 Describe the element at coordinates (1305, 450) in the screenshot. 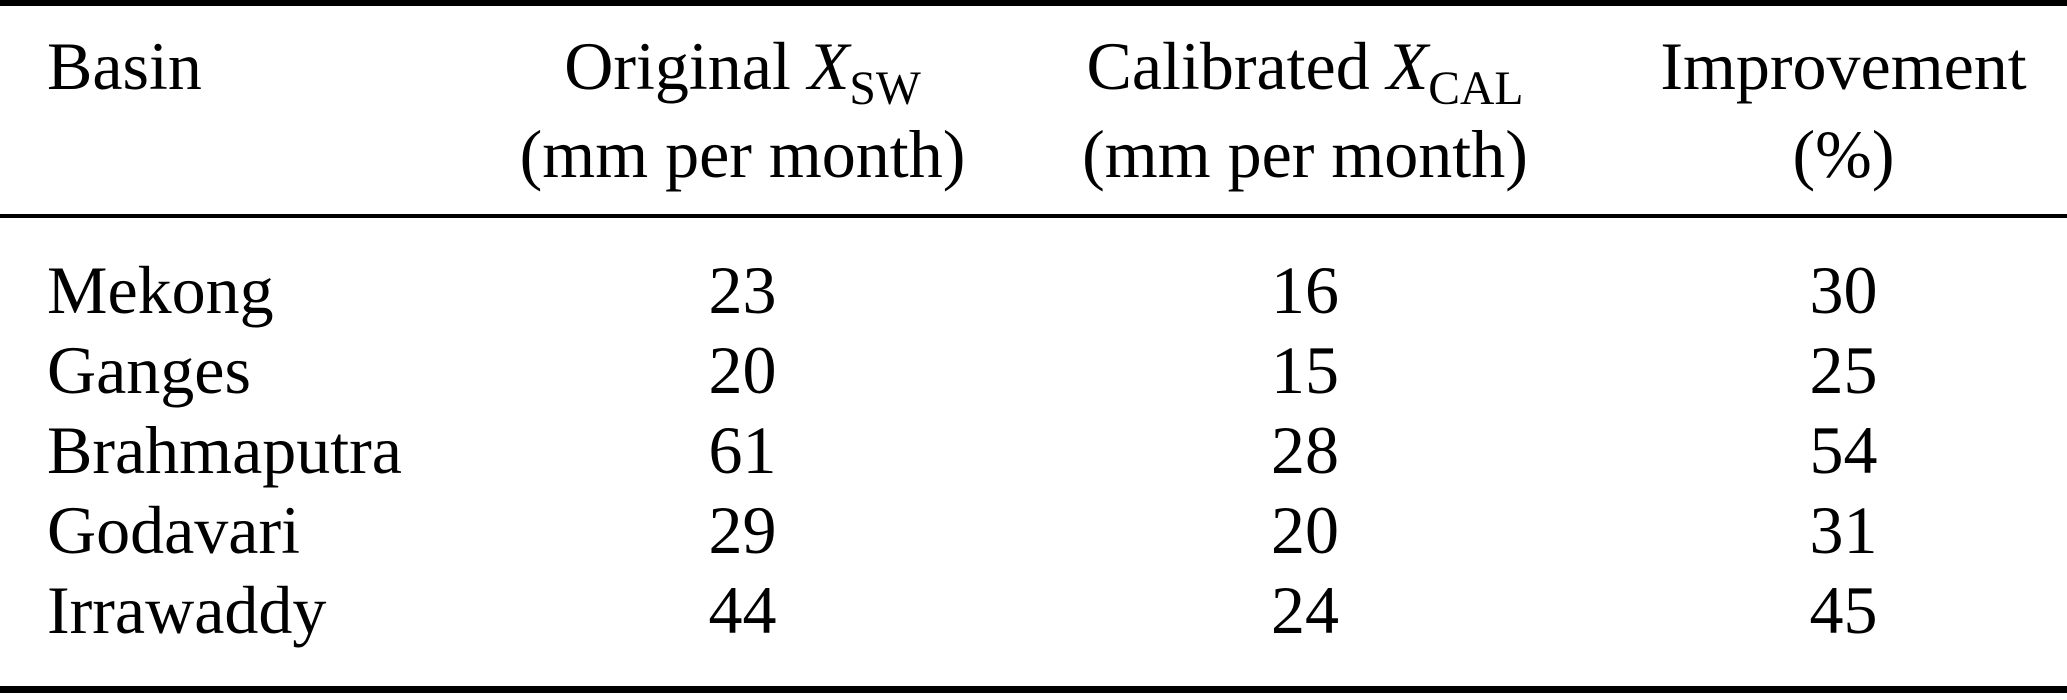

I see `cell-calibrated: 28` at that location.